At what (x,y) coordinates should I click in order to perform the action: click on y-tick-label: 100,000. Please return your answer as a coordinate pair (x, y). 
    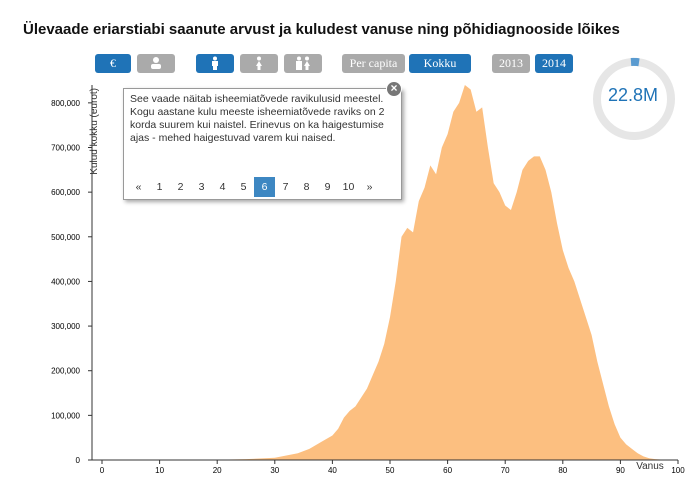
    Looking at the image, I should click on (65, 415).